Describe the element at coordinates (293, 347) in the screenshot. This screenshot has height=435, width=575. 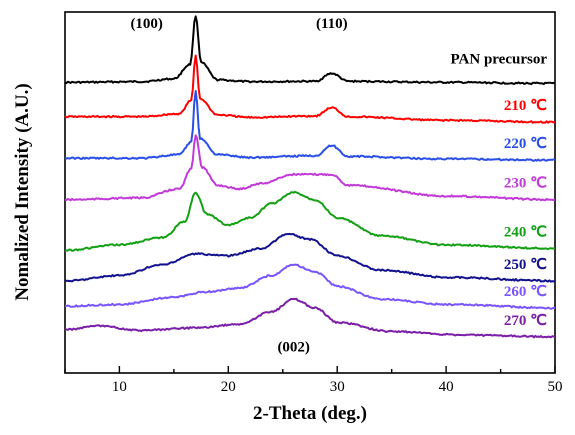
I see `annotation-002: (002)` at that location.